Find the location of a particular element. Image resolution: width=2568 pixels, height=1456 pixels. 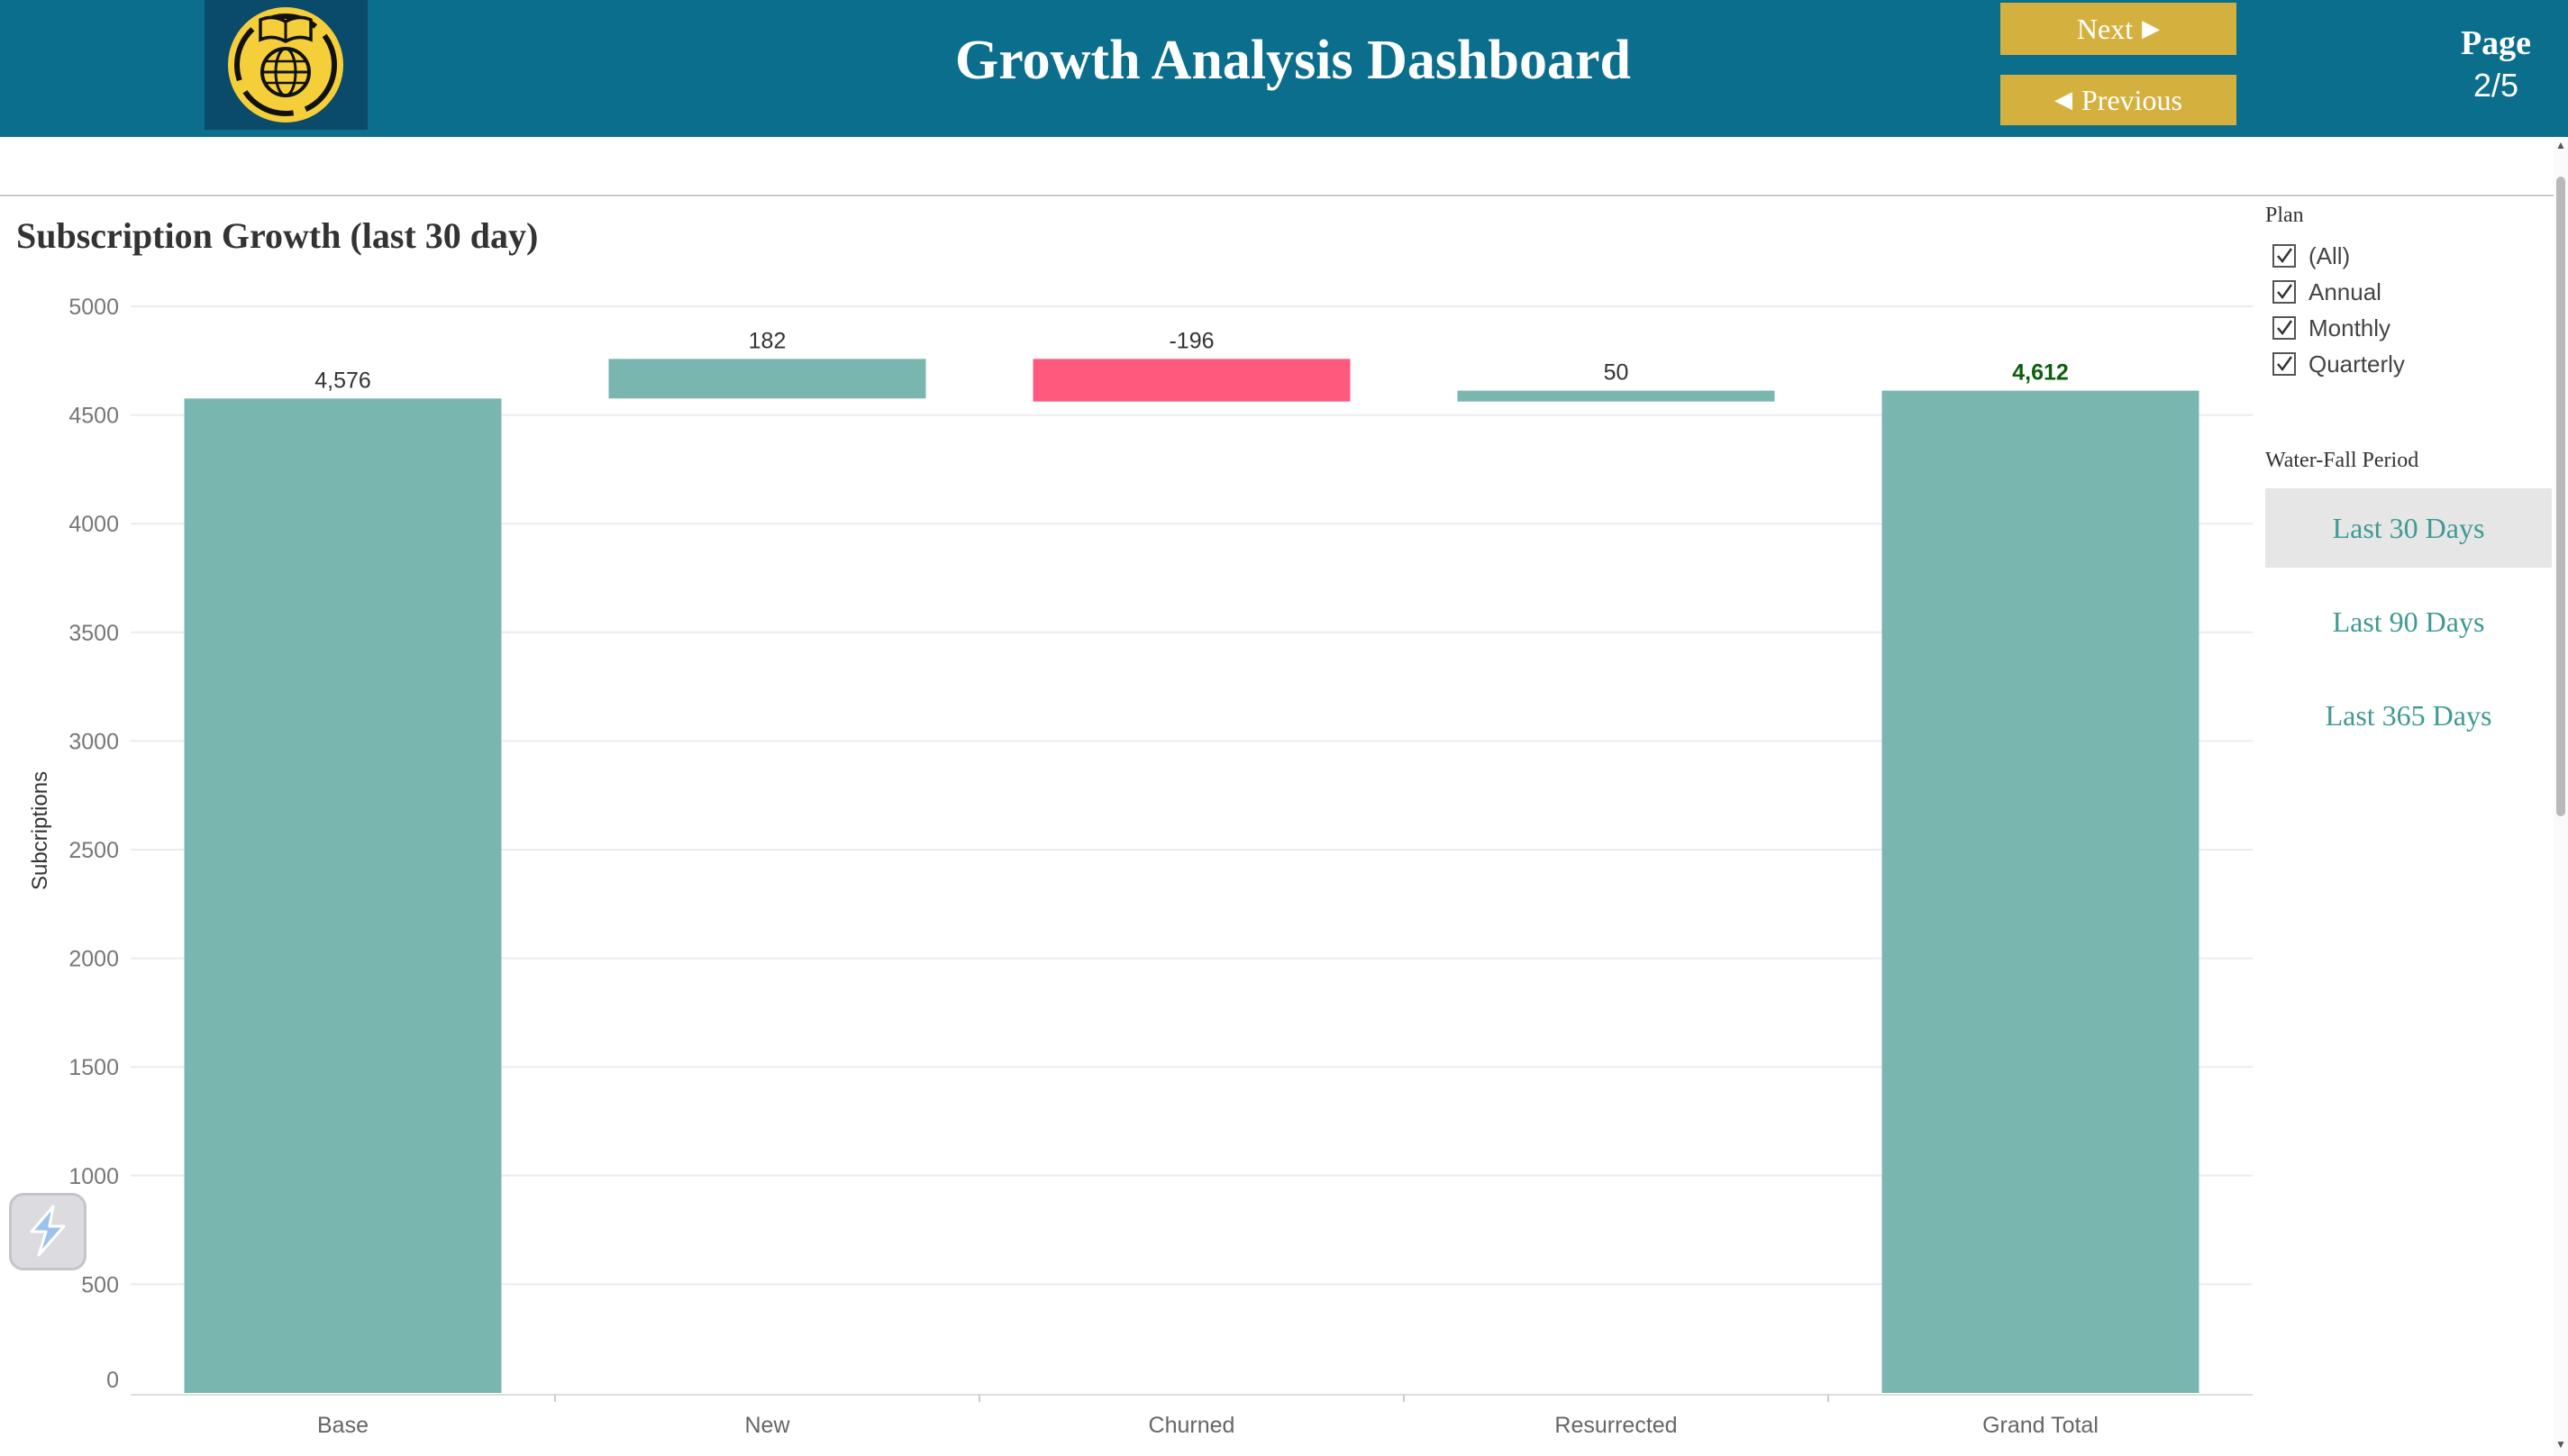

bar-churned is located at coordinates (1192, 381).